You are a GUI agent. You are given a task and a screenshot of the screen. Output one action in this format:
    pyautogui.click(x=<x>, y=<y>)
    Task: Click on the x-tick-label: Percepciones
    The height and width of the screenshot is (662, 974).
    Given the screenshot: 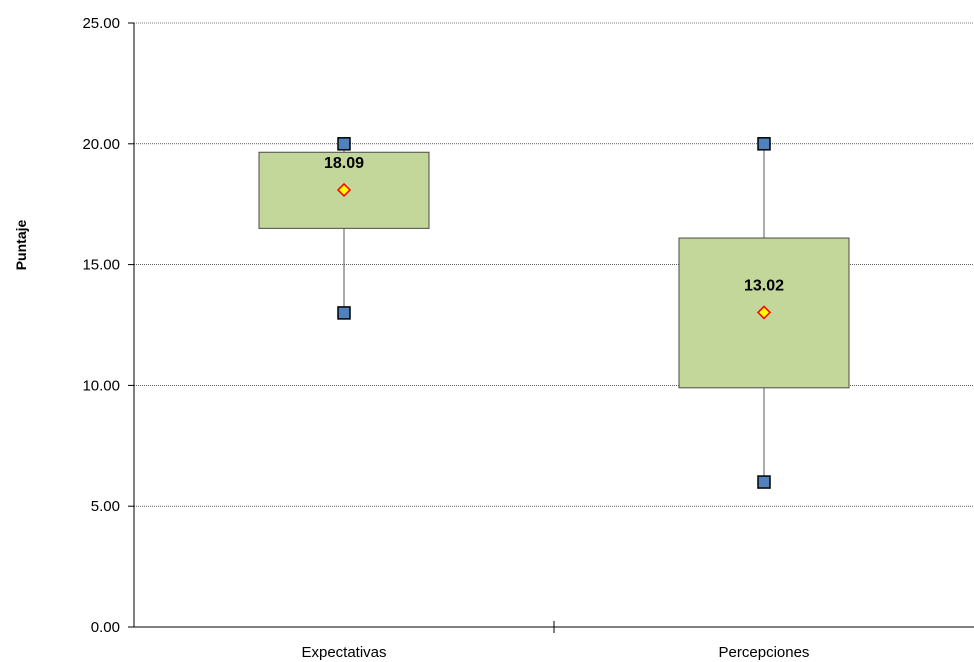 What is the action you would take?
    pyautogui.click(x=764, y=652)
    